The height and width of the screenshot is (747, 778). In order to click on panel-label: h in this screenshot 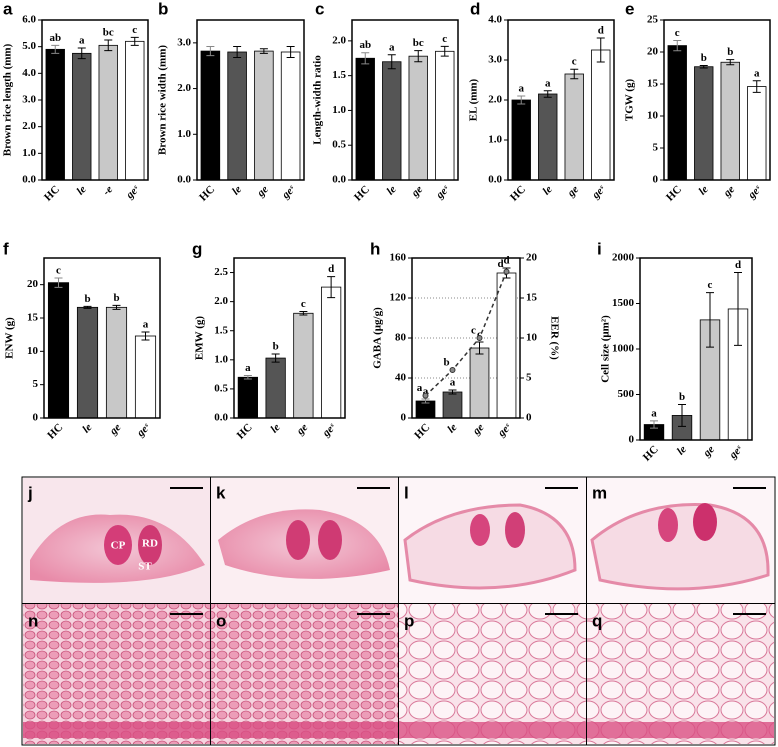, I will do `click(375, 248)`.